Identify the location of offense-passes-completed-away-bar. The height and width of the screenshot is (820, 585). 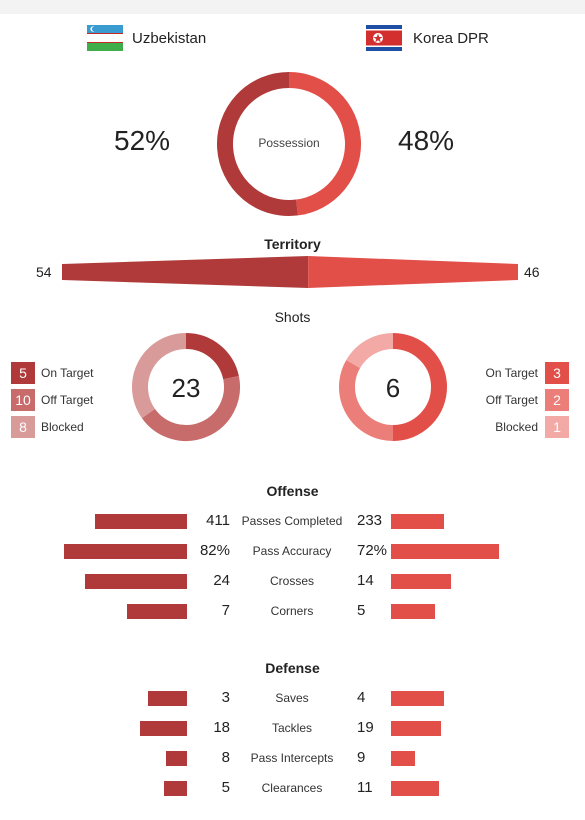
(417, 521).